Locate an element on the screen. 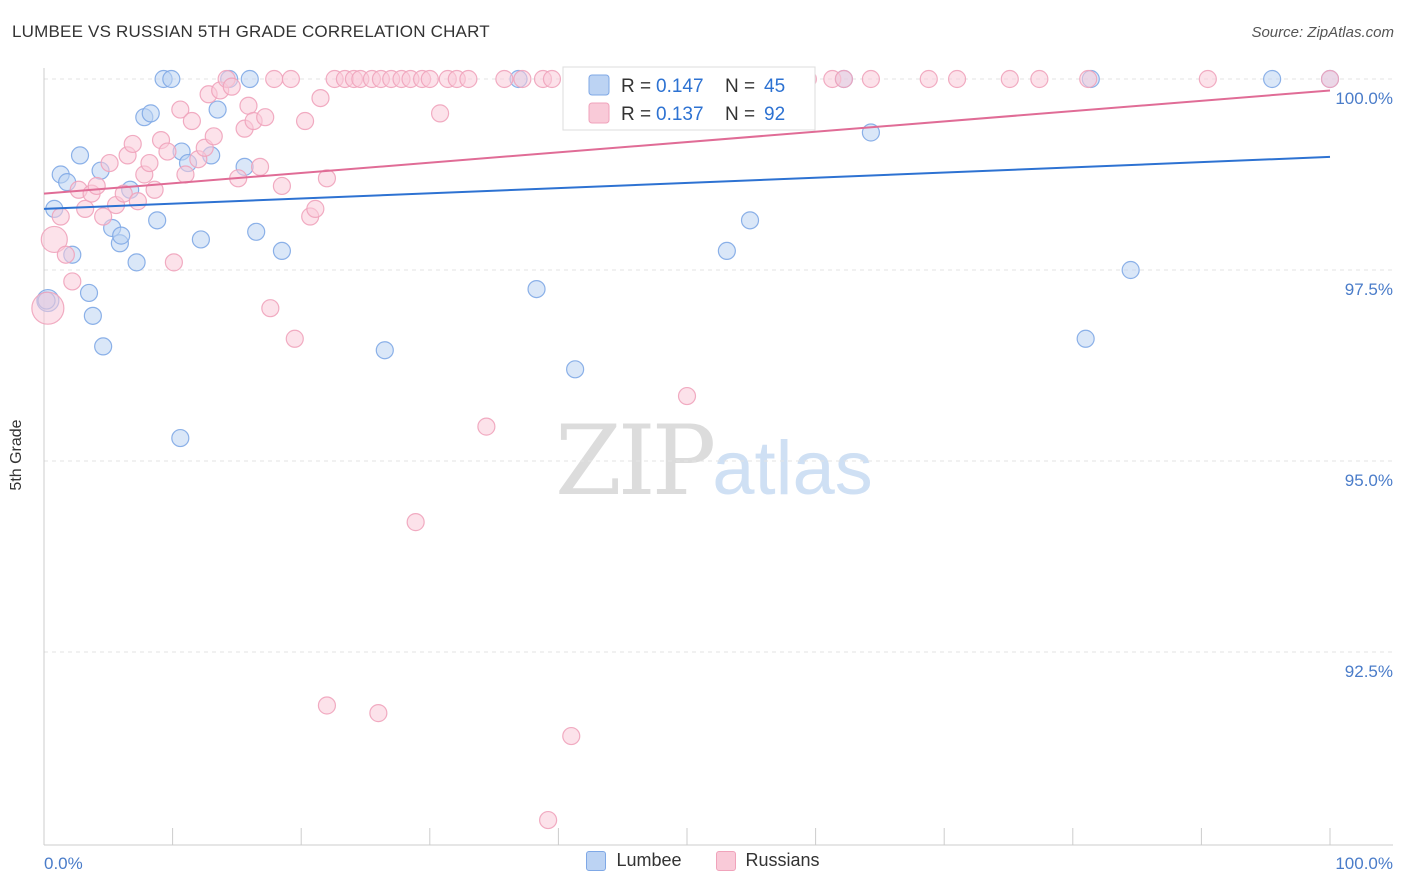 This screenshot has height=892, width=1406. legend-lumbee-r-label: R = is located at coordinates (636, 86).